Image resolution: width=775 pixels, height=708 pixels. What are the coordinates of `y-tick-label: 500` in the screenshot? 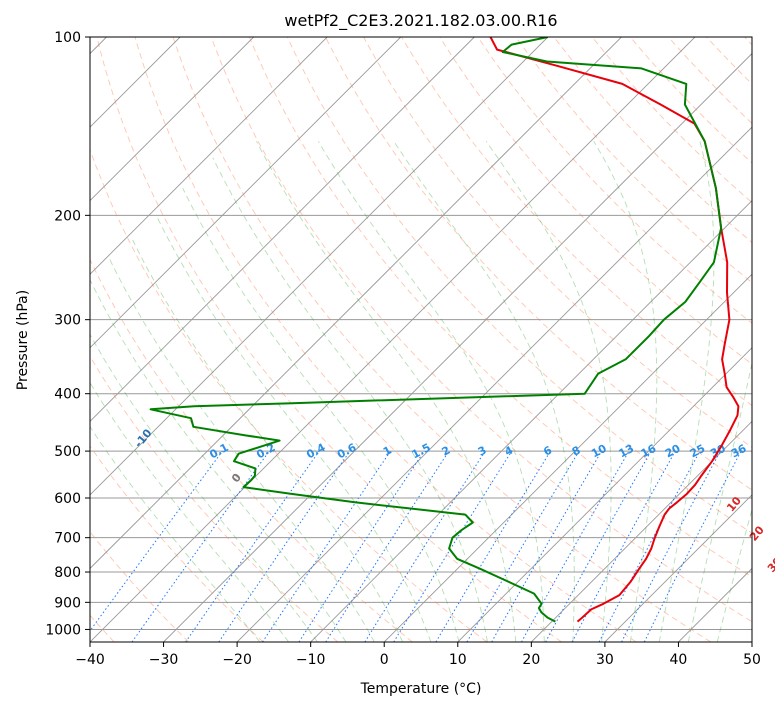 It's located at (67, 452).